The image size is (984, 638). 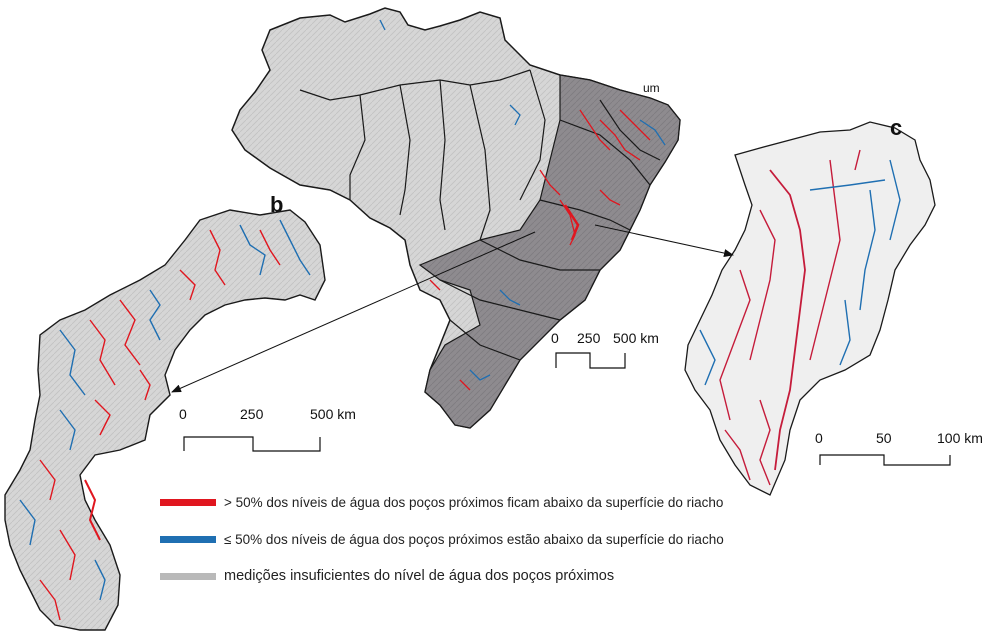 I want to click on scale-bar-b: 0 250 500 km, so click(x=267, y=429).